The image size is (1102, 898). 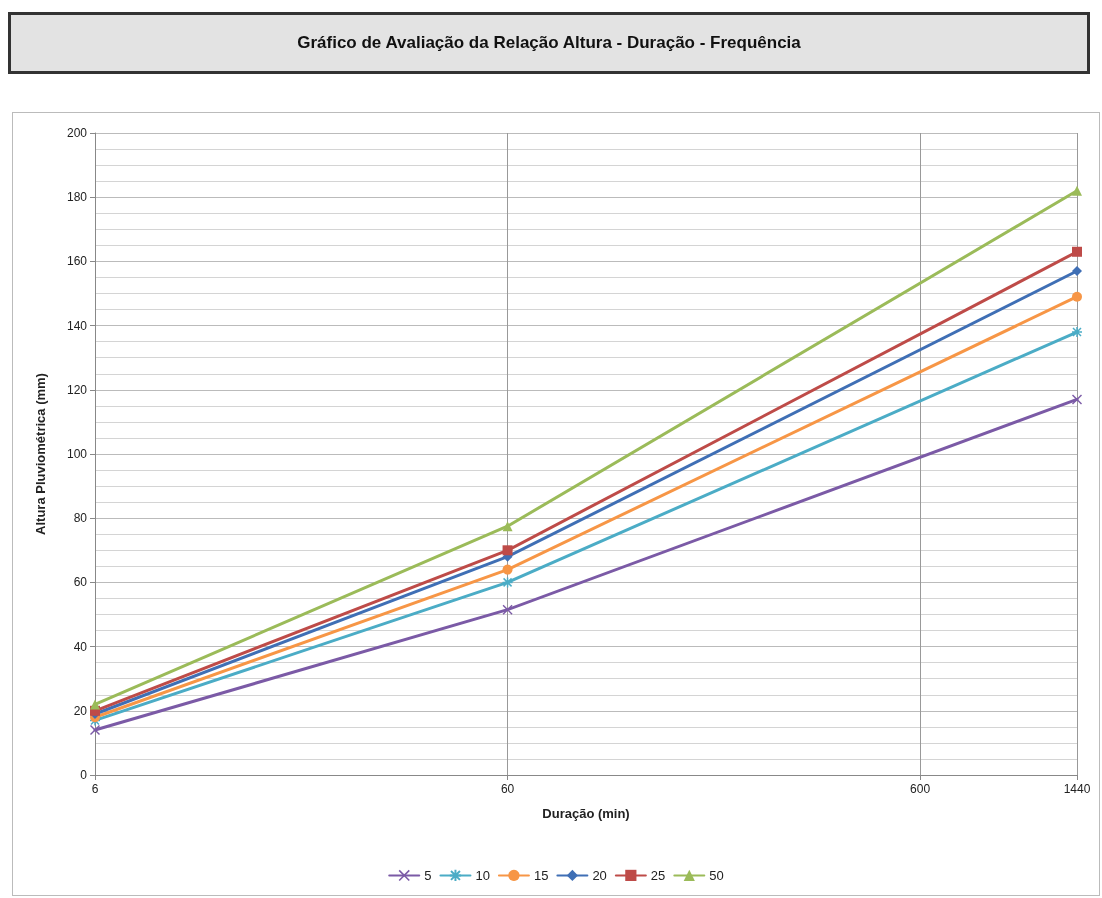 I want to click on legend-label: 15, so click(x=541, y=875).